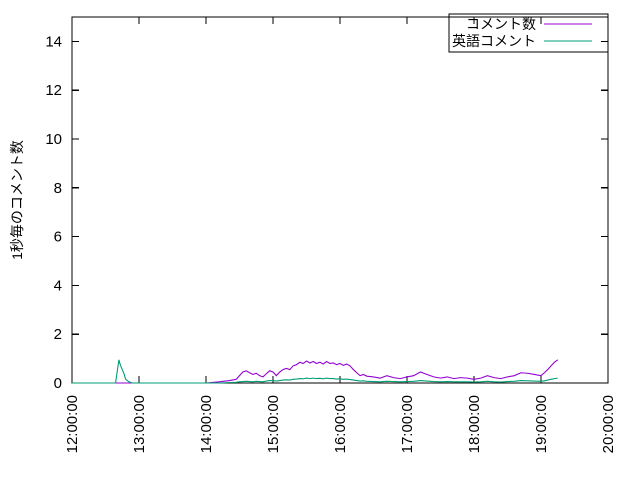 Image resolution: width=640 pixels, height=480 pixels. Describe the element at coordinates (139, 424) in the screenshot. I see `x-tick-label: 13:00:00` at that location.